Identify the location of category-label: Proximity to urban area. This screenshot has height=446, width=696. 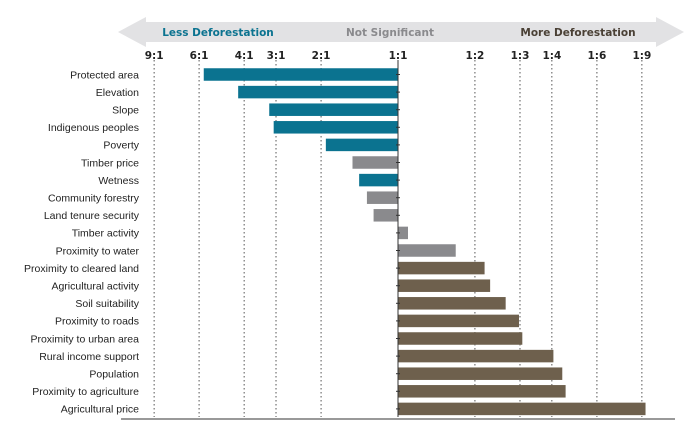
(84, 339).